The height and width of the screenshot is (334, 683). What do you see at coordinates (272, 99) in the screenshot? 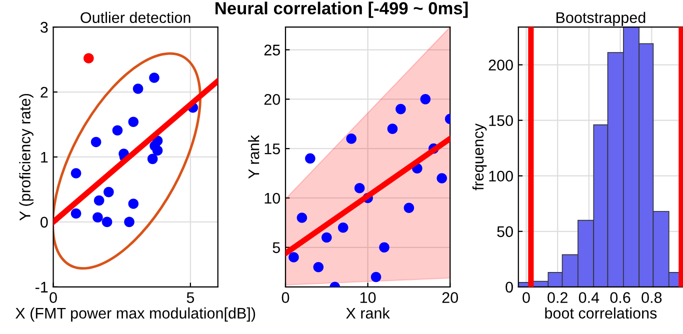
I see `y-tick-label: 20` at bounding box center [272, 99].